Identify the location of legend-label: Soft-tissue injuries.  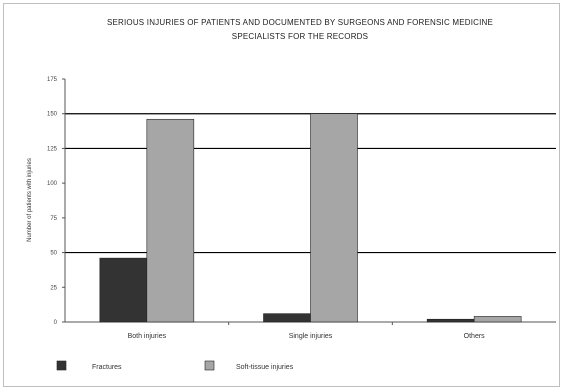
(265, 367).